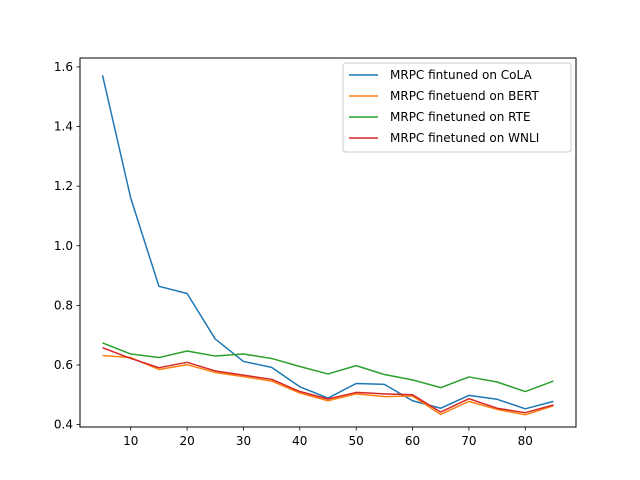  What do you see at coordinates (464, 96) in the screenshot?
I see `legend-label: MRPC finetuend on BERT` at bounding box center [464, 96].